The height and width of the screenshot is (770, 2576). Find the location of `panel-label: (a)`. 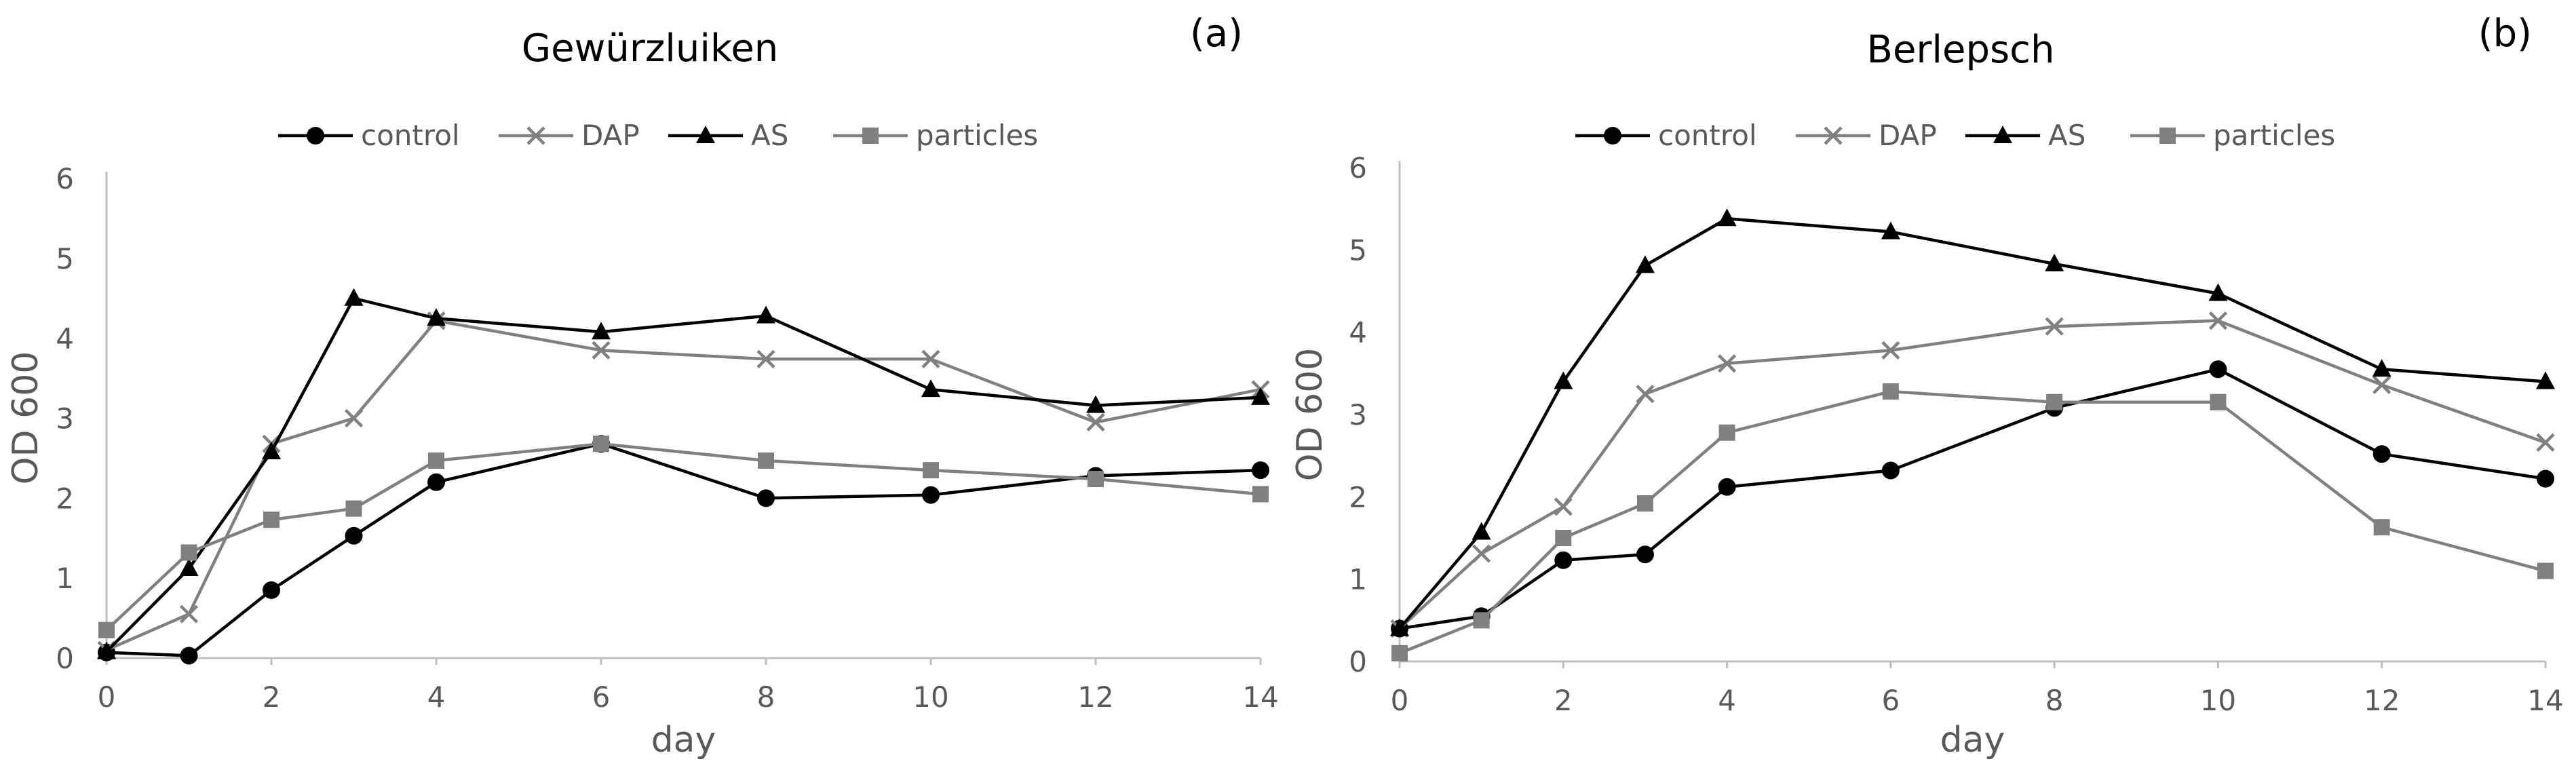

panel-label: (a) is located at coordinates (1216, 34).